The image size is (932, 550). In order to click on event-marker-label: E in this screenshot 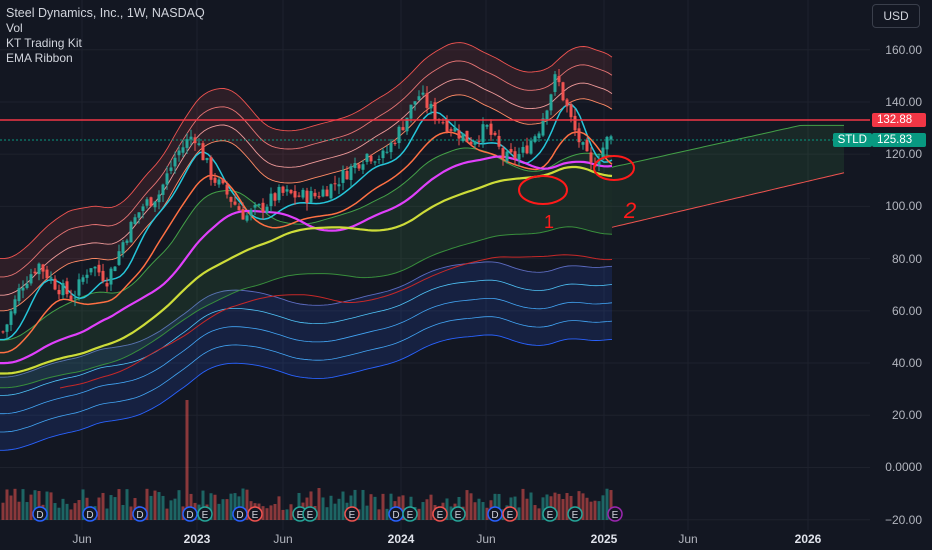, I will do `click(615, 515)`.